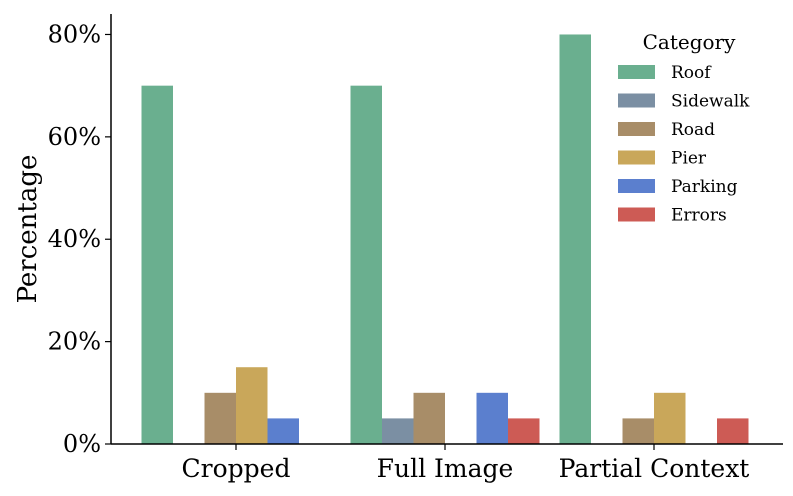 The height and width of the screenshot is (496, 793). I want to click on bar-errors-partial-context, so click(733, 431).